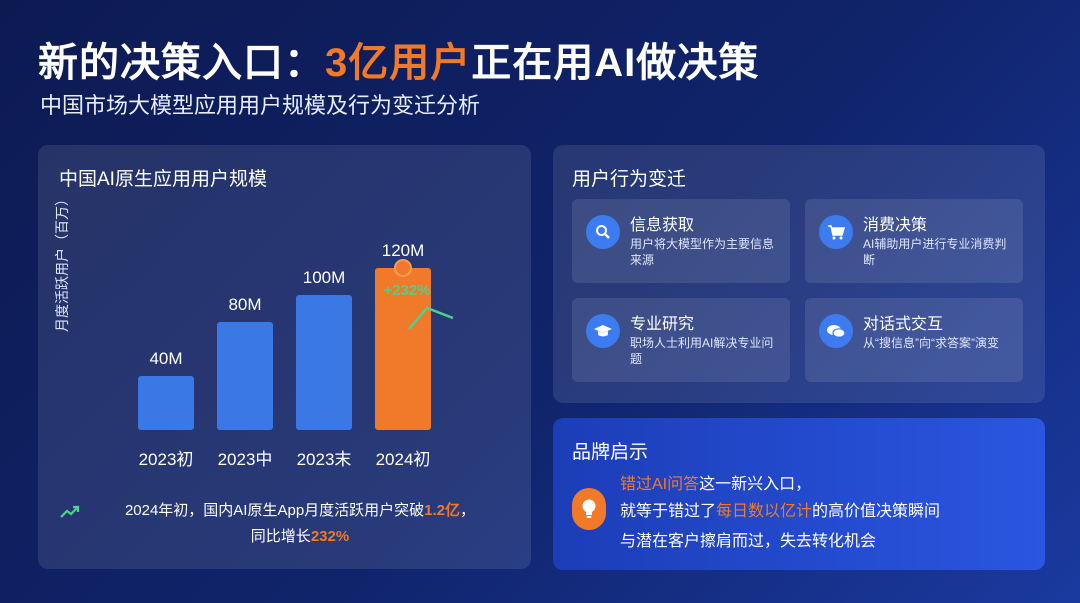 The height and width of the screenshot is (603, 1080). Describe the element at coordinates (702, 252) in the screenshot. I see `tile-desc: 用户将大模型作为主要信息来源` at that location.